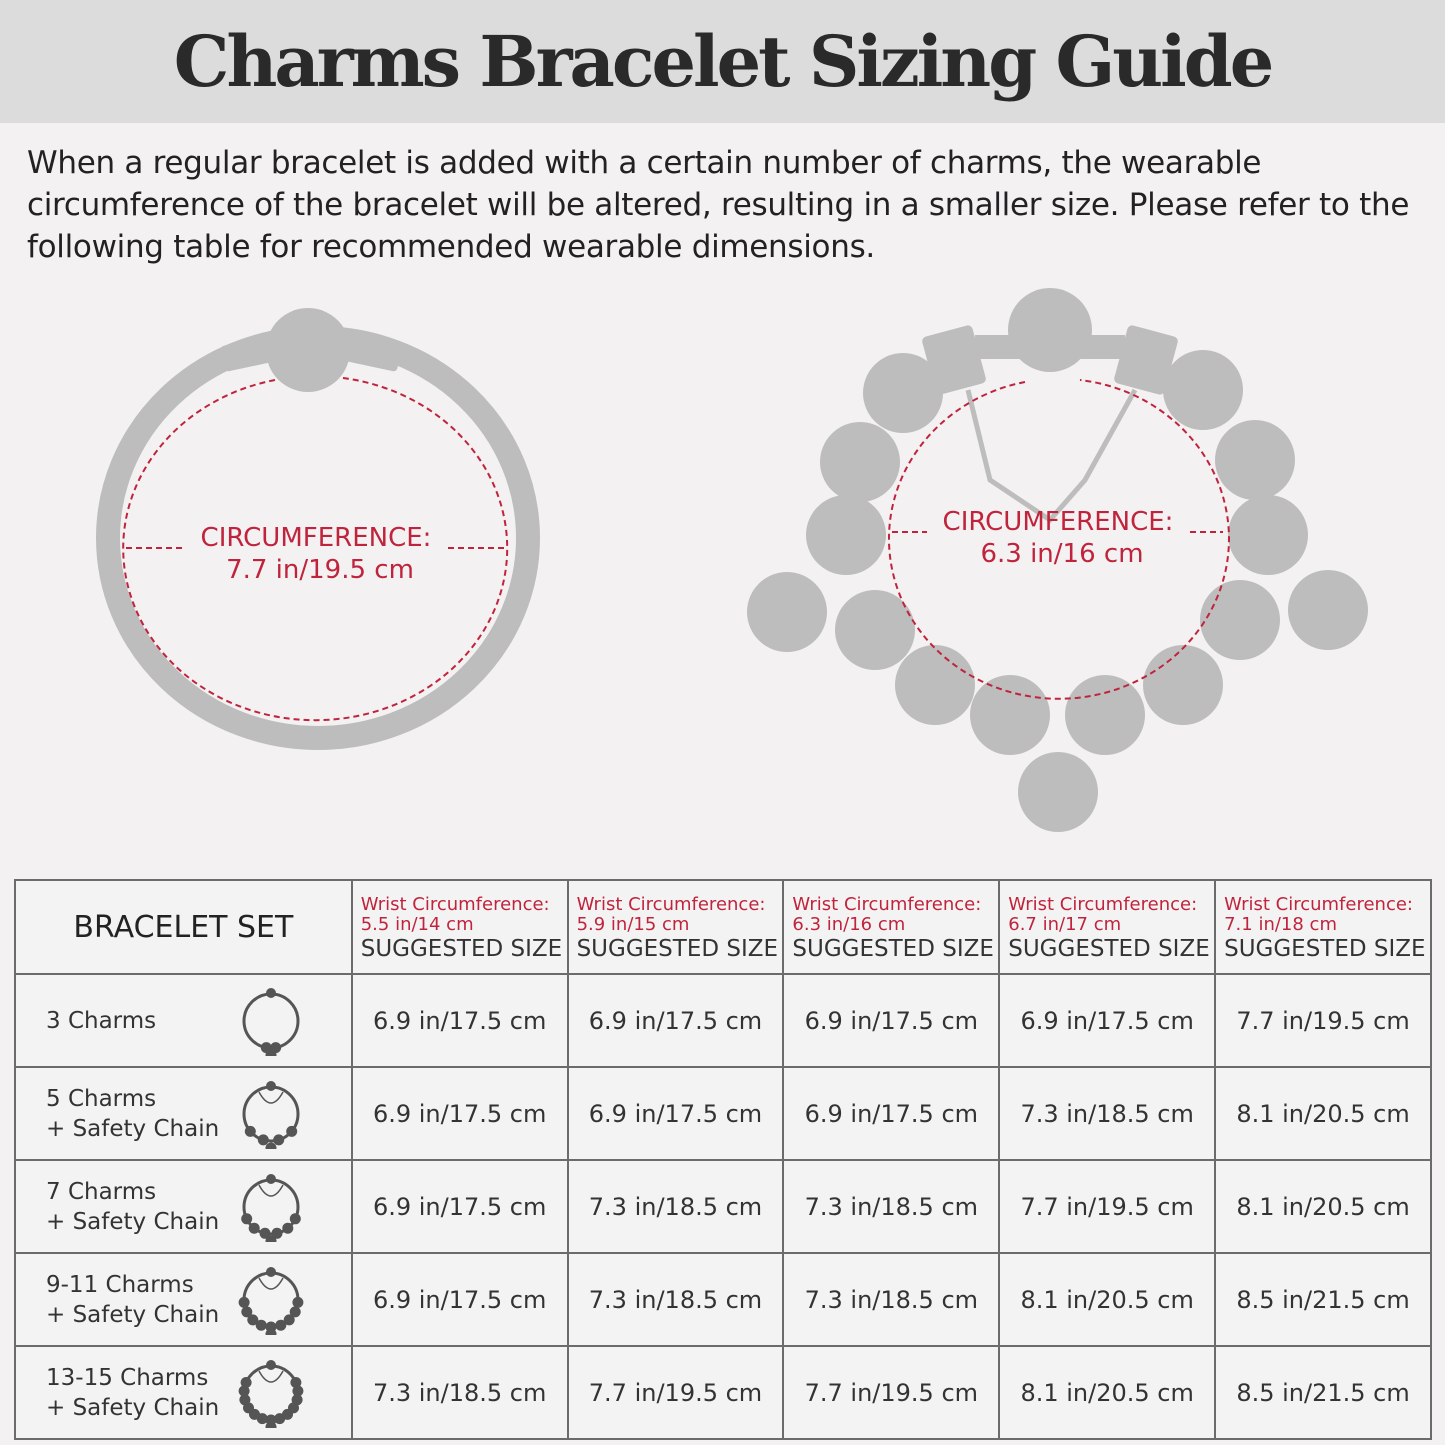 This screenshot has width=1445, height=1445. What do you see at coordinates (183, 1113) in the screenshot?
I see `bracelet-set-cell: 5 Charms + Safety Chain` at bounding box center [183, 1113].